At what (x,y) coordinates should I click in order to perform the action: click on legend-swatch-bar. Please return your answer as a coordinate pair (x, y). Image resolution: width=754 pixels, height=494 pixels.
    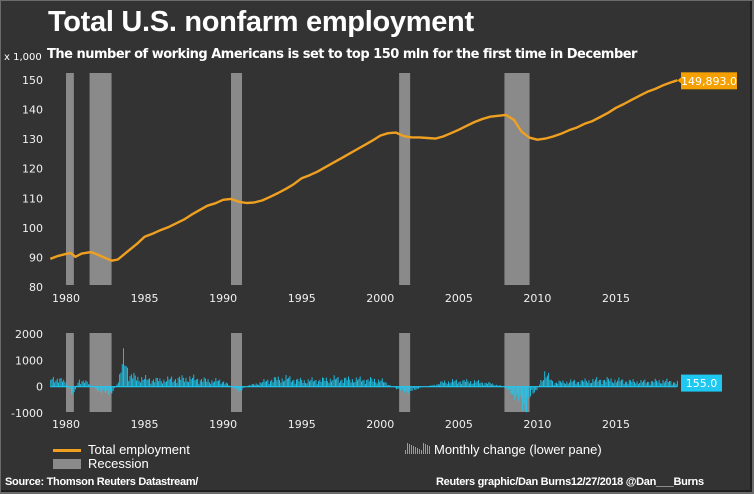
    Looking at the image, I should click on (407, 448).